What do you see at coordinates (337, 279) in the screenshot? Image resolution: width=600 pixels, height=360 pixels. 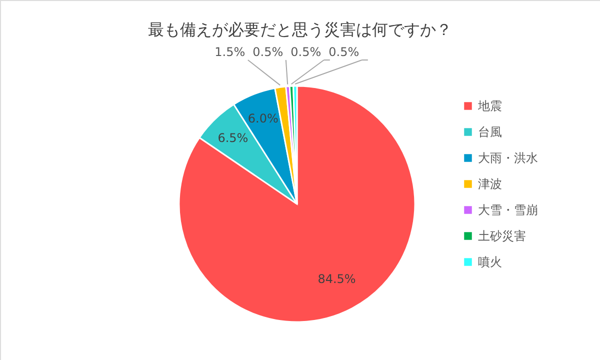 I see `data-label: 84.5%` at bounding box center [337, 279].